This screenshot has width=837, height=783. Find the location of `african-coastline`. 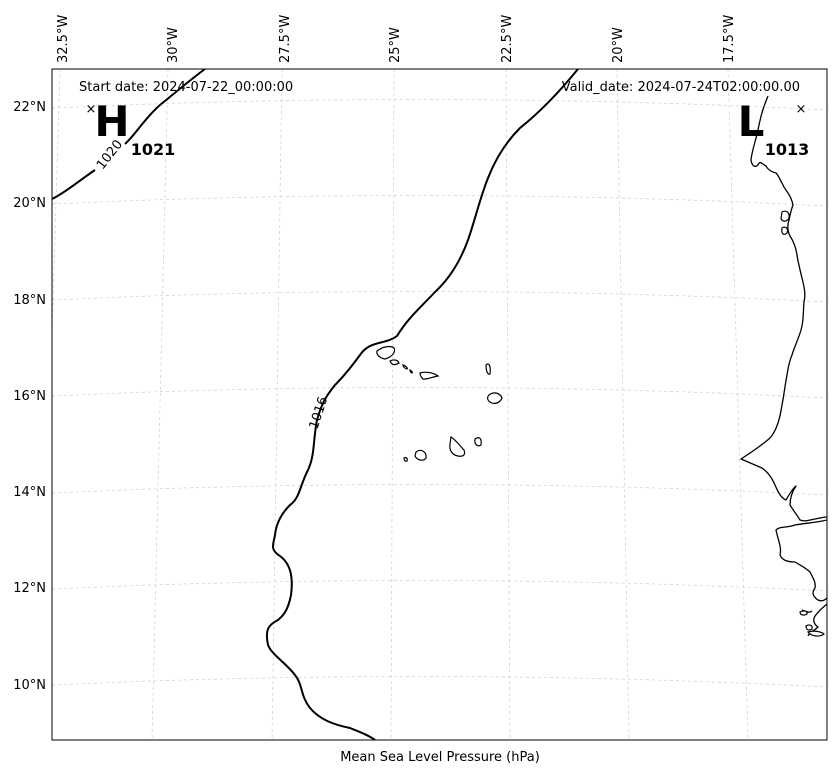

african-coastline is located at coordinates (783, 308).